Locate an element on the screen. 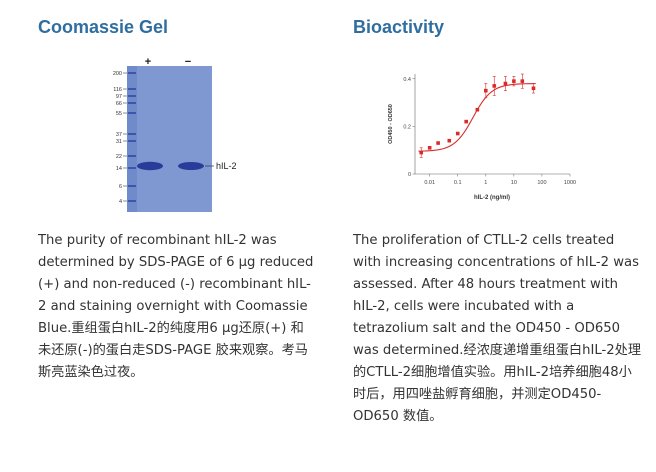  x-tick-label: 0.1 is located at coordinates (458, 183).